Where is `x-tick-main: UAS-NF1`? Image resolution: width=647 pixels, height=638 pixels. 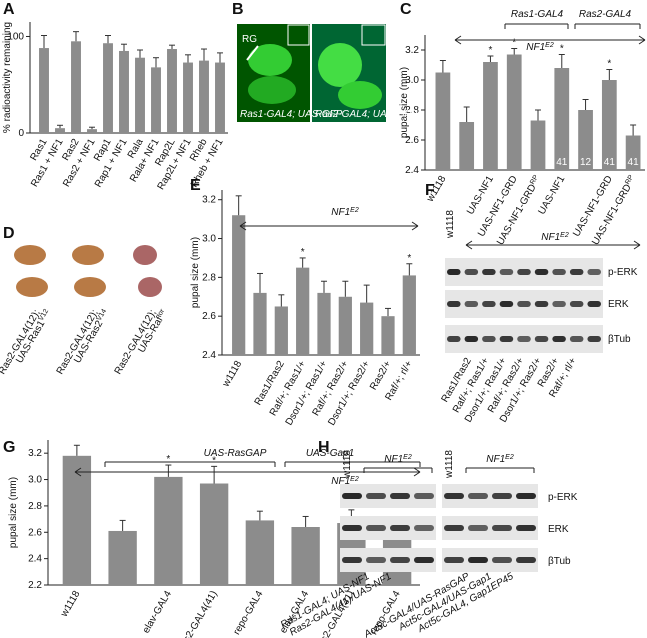 x-tick-main: UAS-NF1 is located at coordinates (551, 195).